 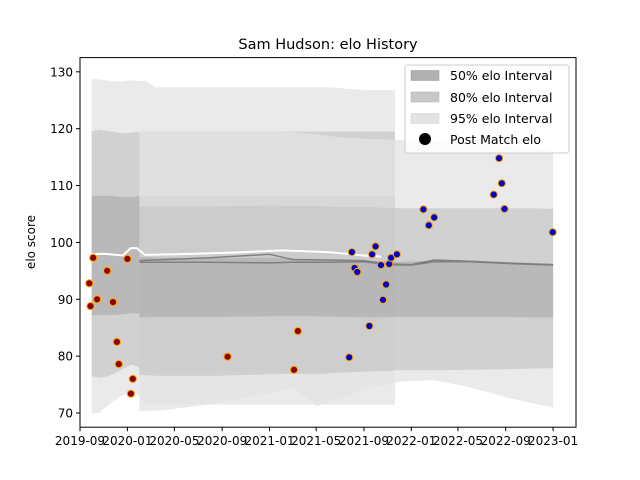 What do you see at coordinates (495, 139) in the screenshot?
I see `legend-label-post-match: Post Match elo` at bounding box center [495, 139].